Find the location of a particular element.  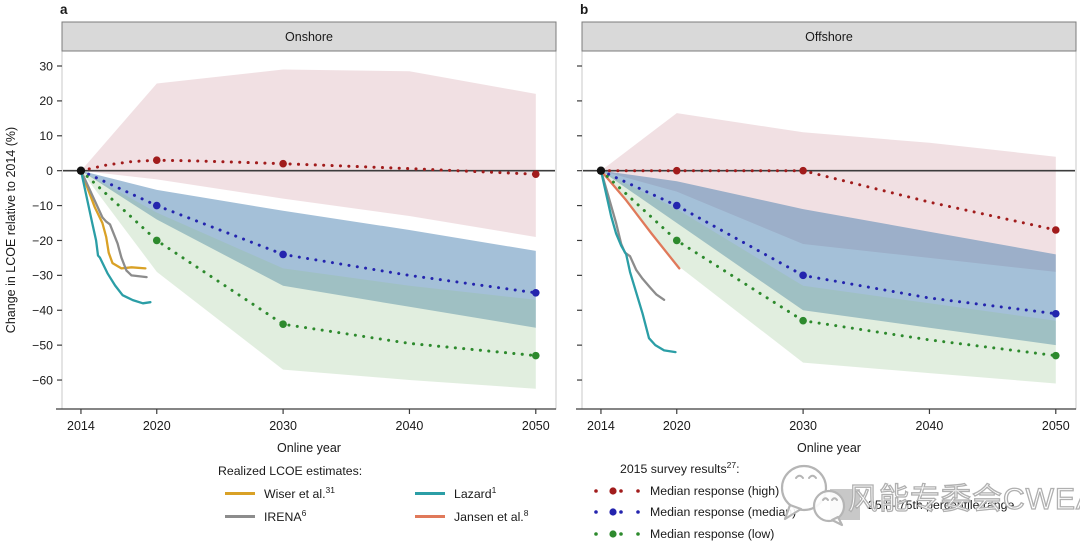

realized-line-irena is located at coordinates (113, 224).